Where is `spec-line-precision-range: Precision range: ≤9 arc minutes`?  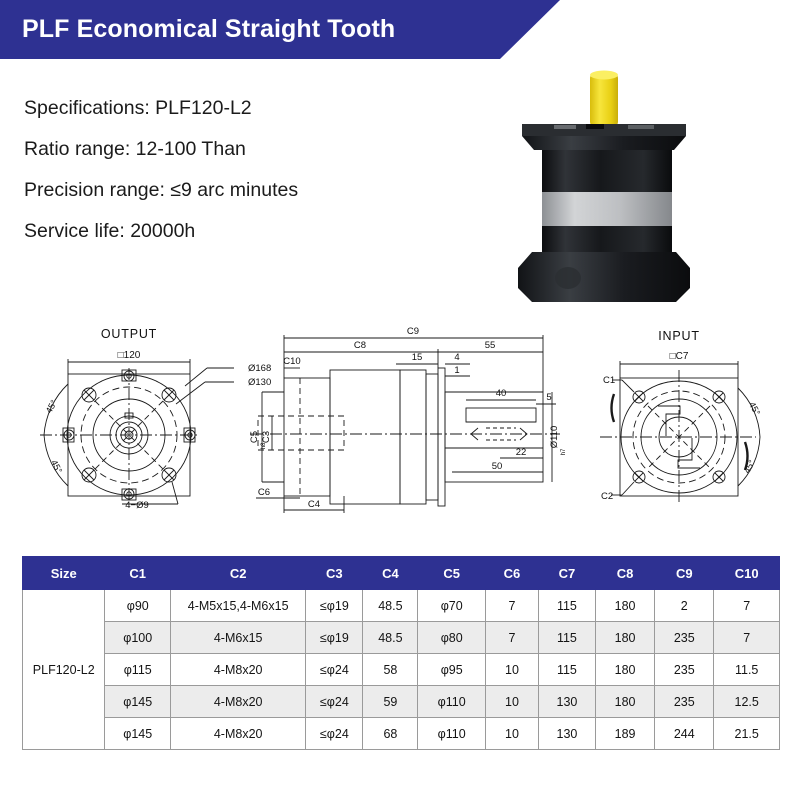
spec-line-precision-range: Precision range: ≤9 arc minutes is located at coordinates (161, 190).